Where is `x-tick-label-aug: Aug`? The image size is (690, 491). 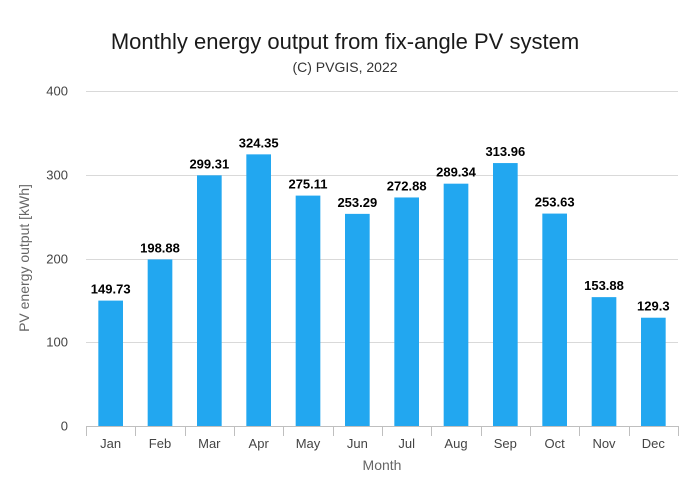
x-tick-label-aug: Aug is located at coordinates (455, 443).